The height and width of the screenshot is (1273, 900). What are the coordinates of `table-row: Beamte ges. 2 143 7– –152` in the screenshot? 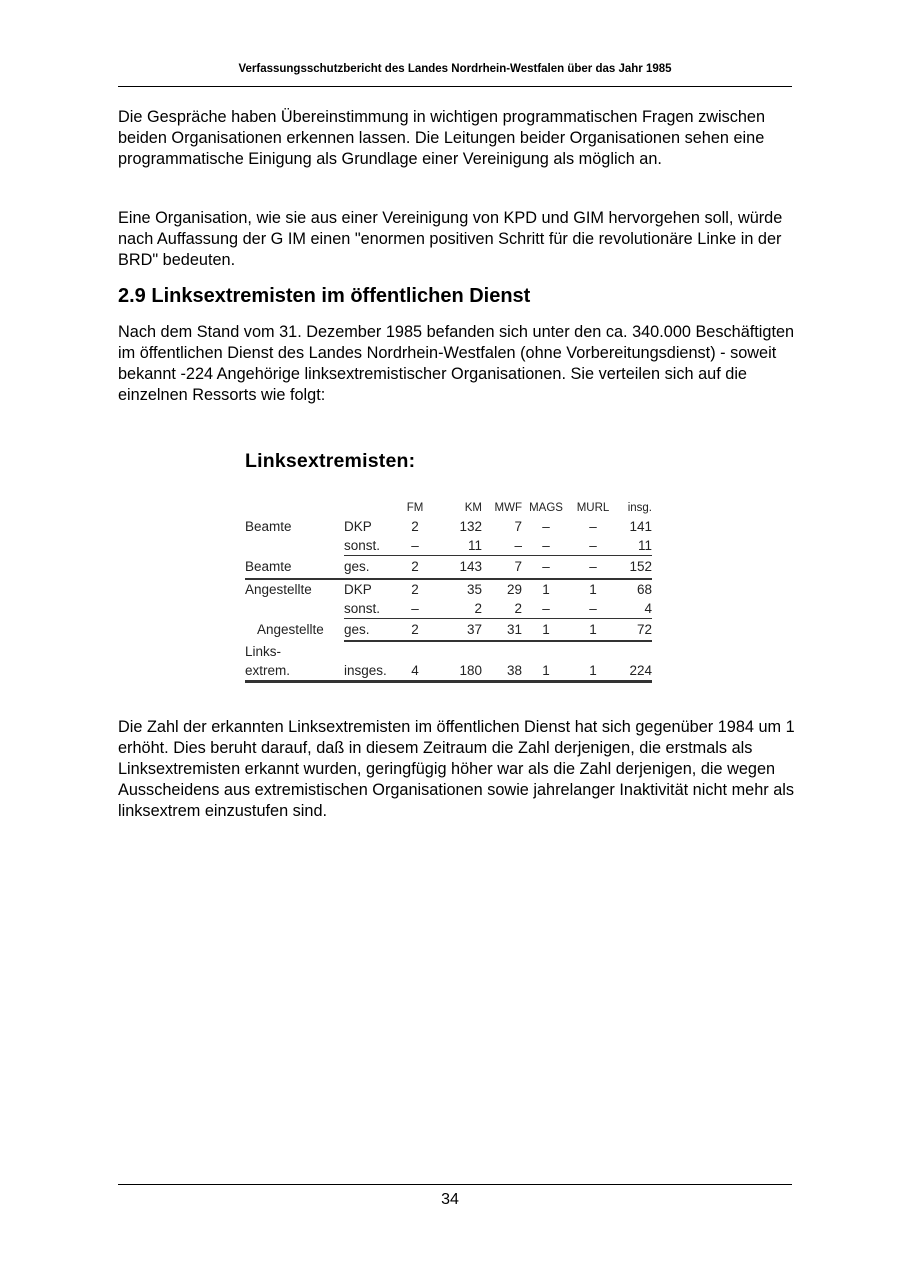 It's located at (448, 567).